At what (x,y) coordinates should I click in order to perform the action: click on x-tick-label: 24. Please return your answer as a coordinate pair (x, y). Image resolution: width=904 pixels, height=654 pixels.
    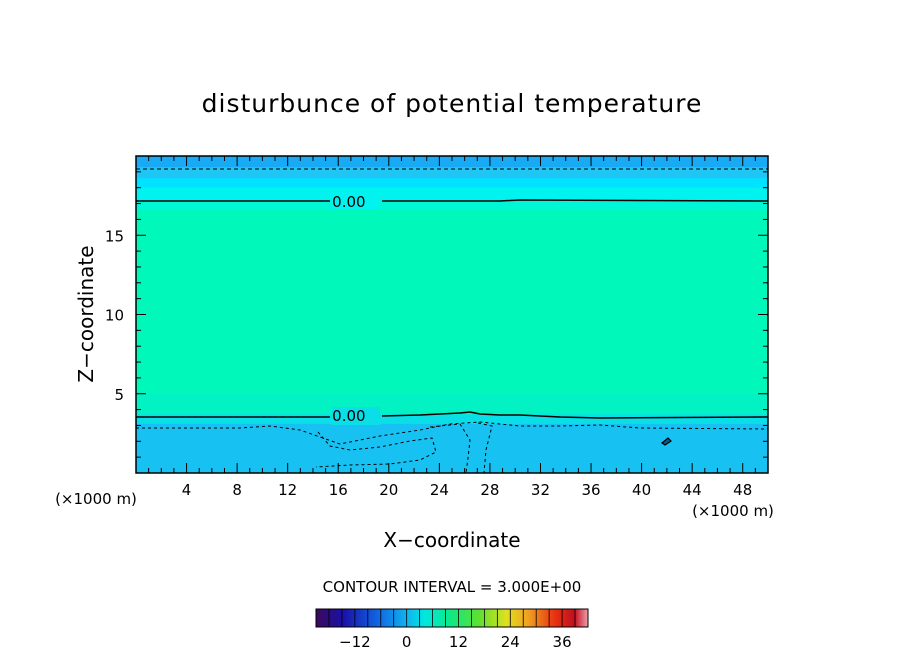
    Looking at the image, I should click on (439, 490).